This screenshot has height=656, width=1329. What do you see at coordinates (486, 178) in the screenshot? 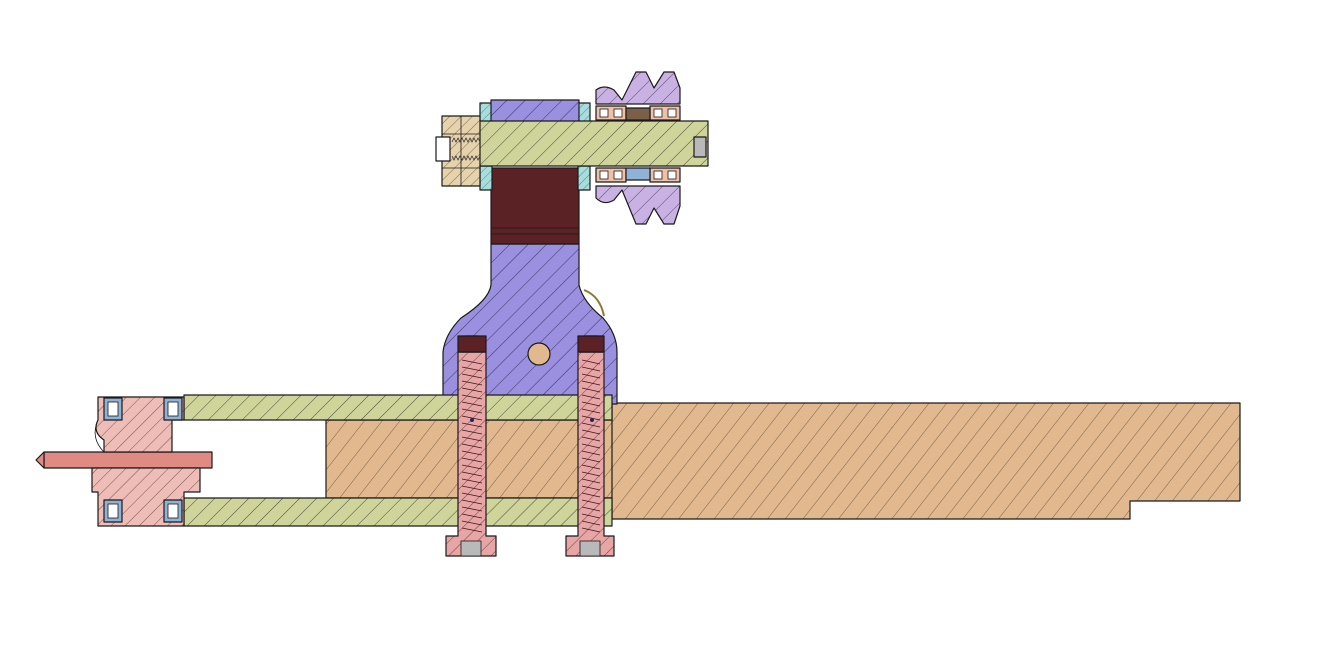
I see `washer-left-bottom` at bounding box center [486, 178].